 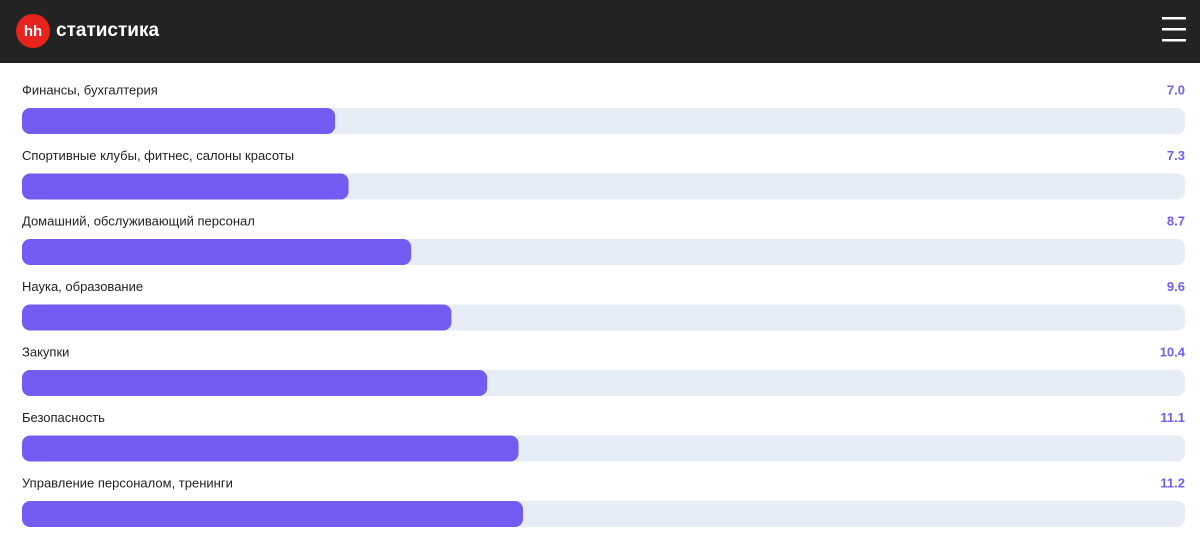 What do you see at coordinates (1173, 351) in the screenshot?
I see `value-label: 10.4` at bounding box center [1173, 351].